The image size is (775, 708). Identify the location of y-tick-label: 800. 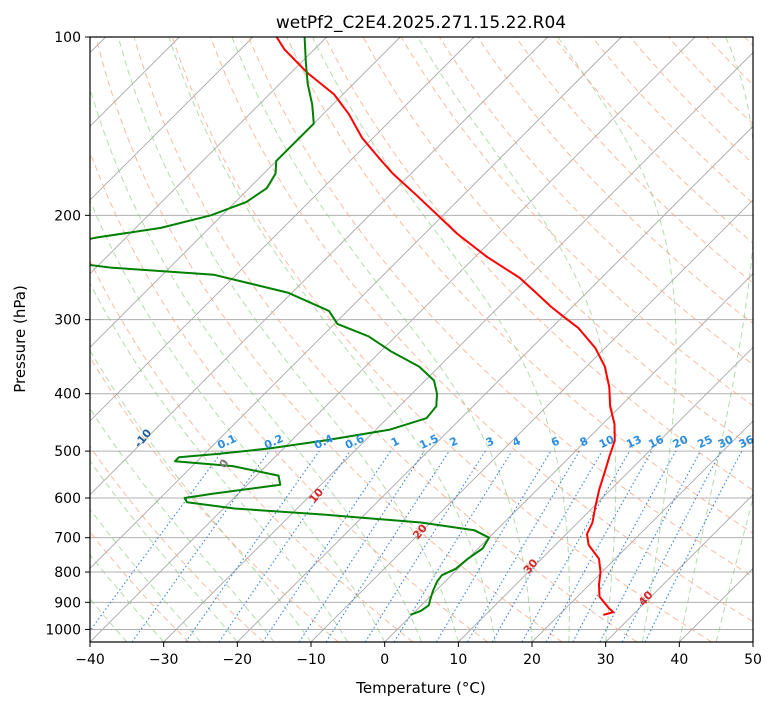
(67, 573).